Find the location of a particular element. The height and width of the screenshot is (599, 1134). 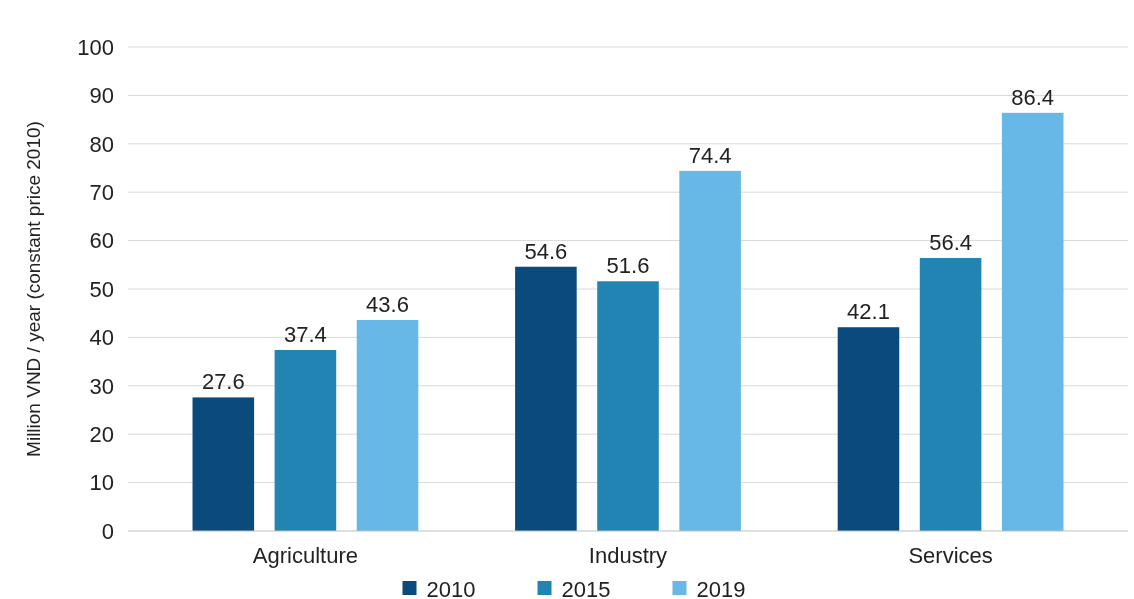

y-tick-label: 70 is located at coordinates (101, 192).